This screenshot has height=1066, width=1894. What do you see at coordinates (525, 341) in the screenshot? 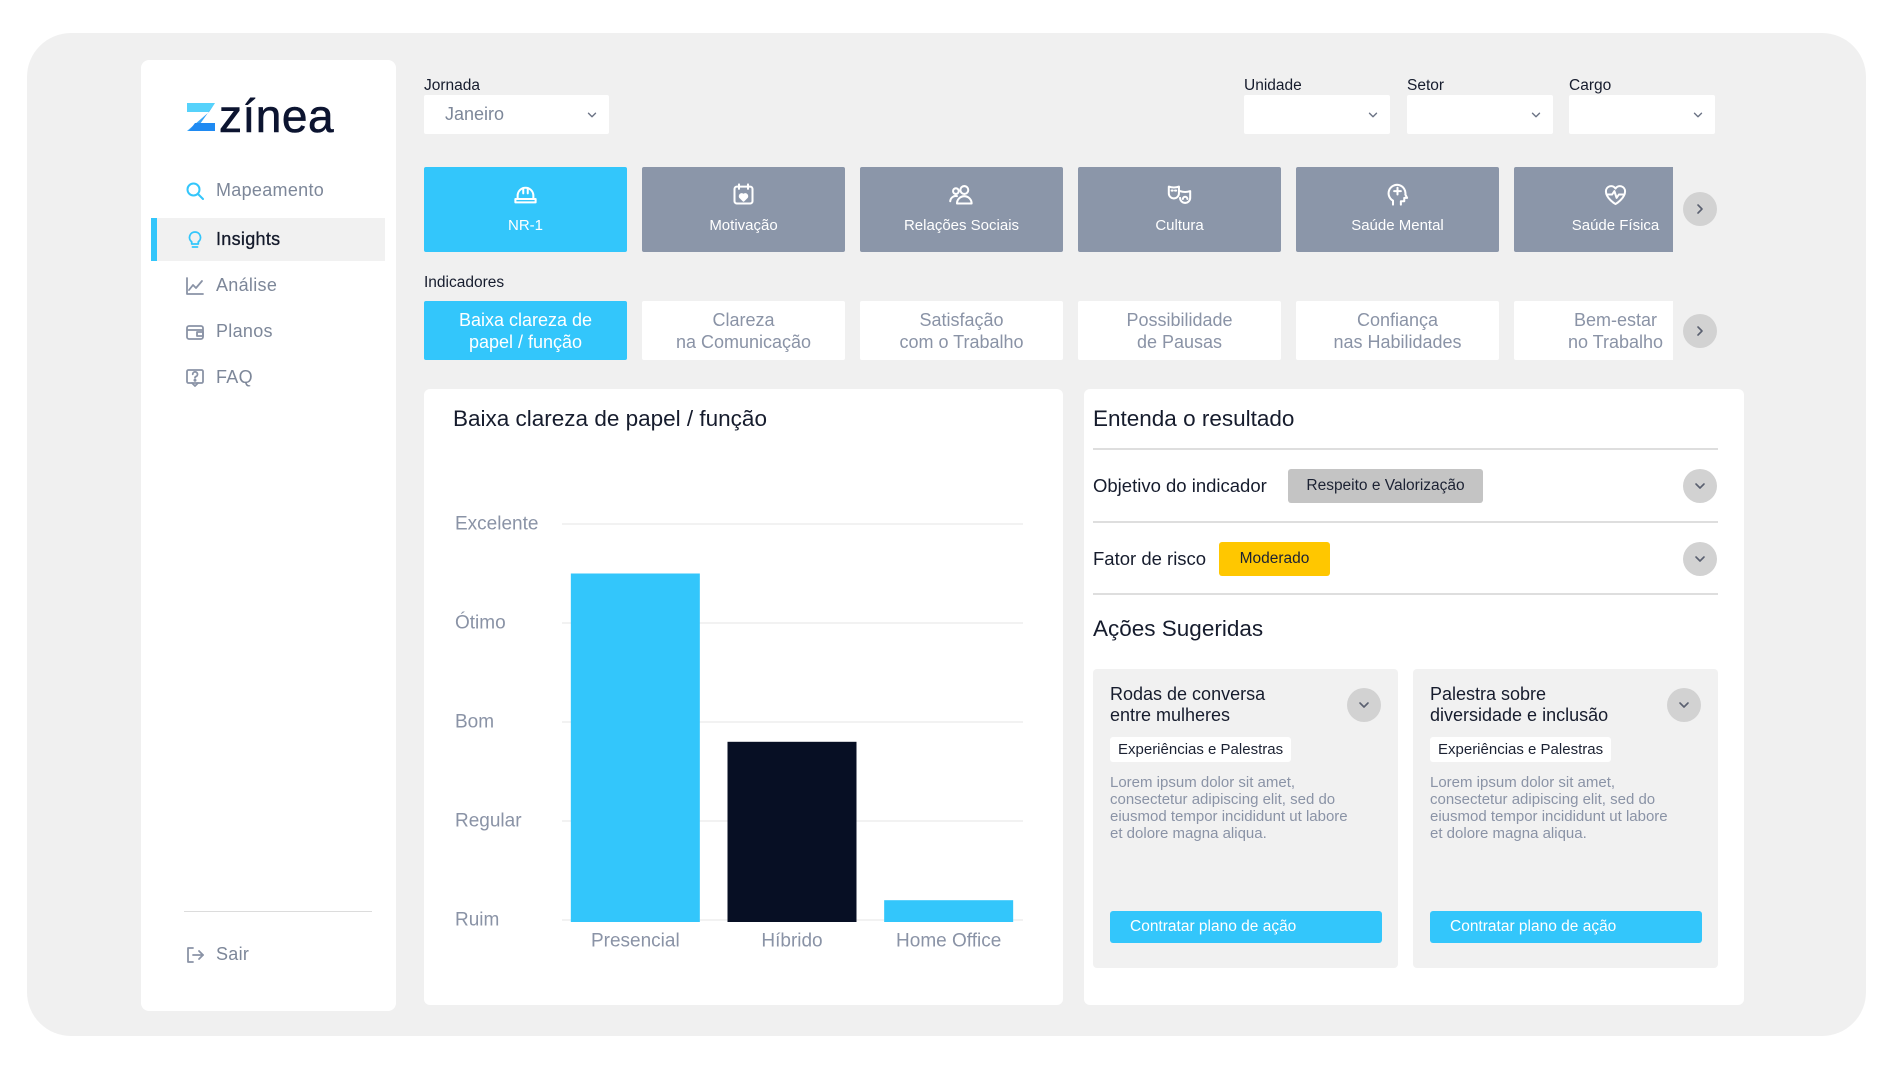
I see `indicator-label-line: papel / função` at bounding box center [525, 341].